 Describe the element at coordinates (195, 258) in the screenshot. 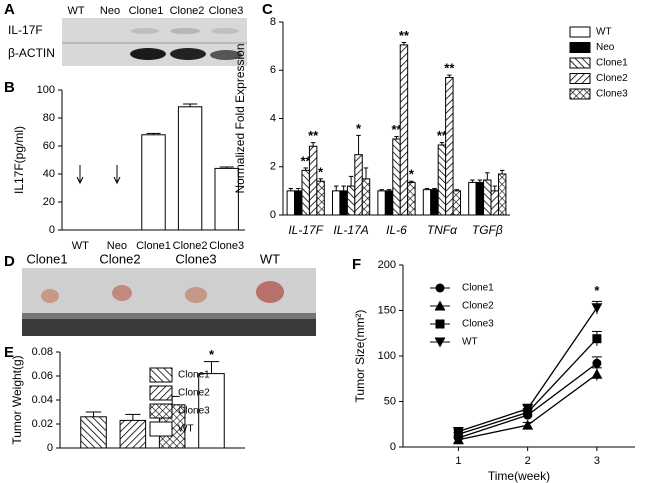

I see `sample-label: Clone3` at that location.